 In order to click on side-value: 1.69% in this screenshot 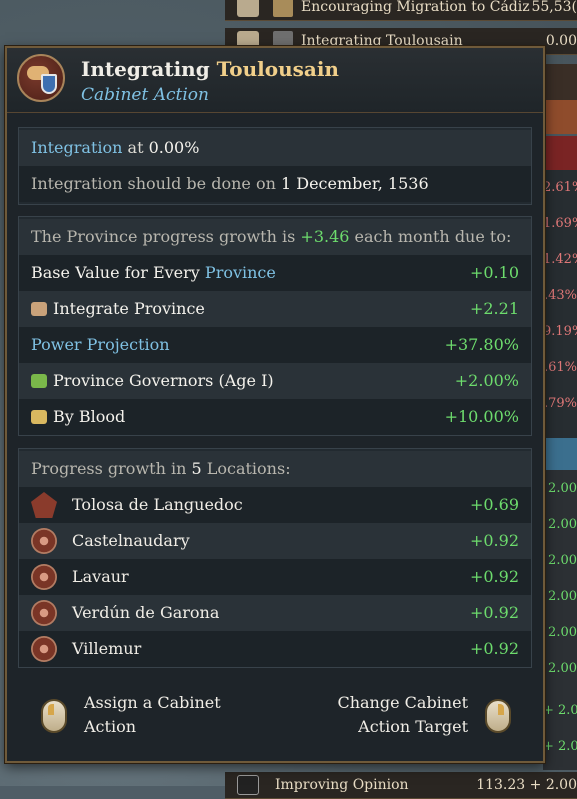, I will do `click(560, 223)`.